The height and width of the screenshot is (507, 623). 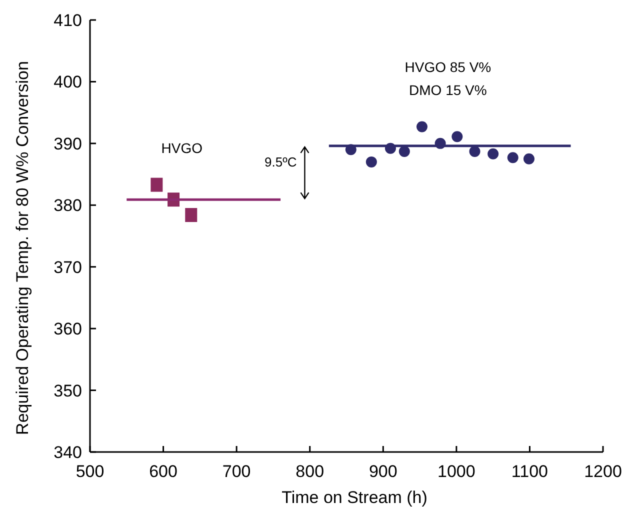 I want to click on y-tick-label: 410, so click(x=68, y=20).